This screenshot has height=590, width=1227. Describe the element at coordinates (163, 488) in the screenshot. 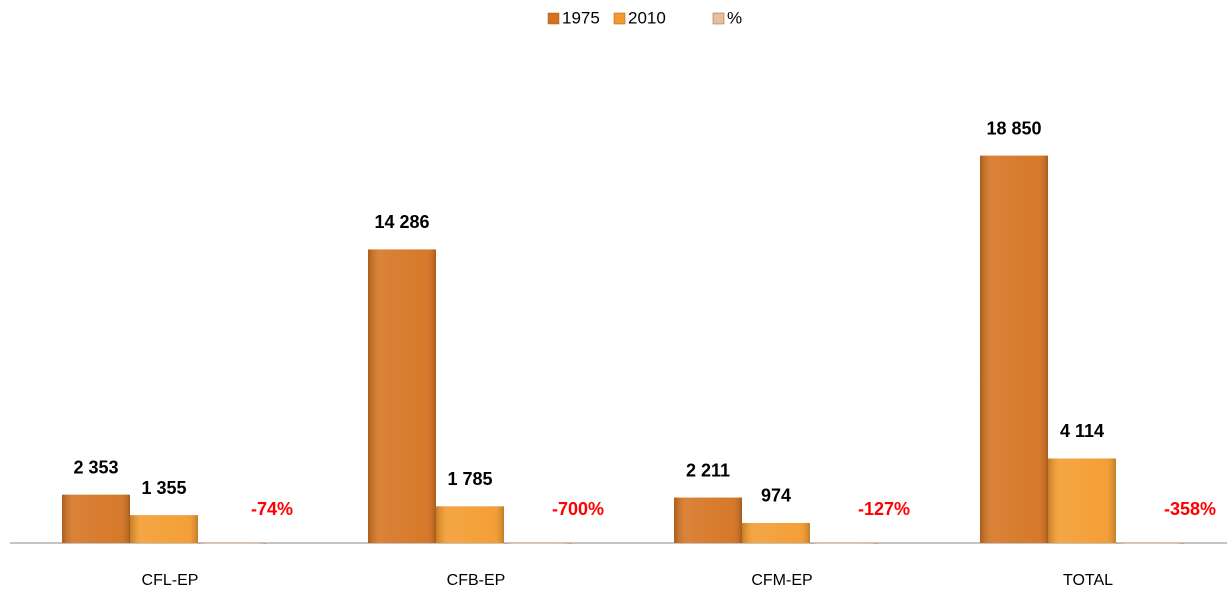

I see `data-label: 1 355` at that location.